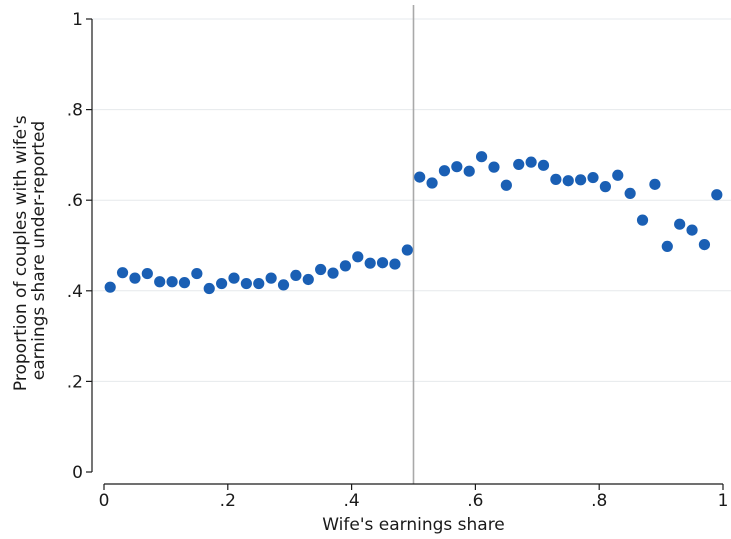  What do you see at coordinates (723, 501) in the screenshot?
I see `x-tick-label: 1` at bounding box center [723, 501].